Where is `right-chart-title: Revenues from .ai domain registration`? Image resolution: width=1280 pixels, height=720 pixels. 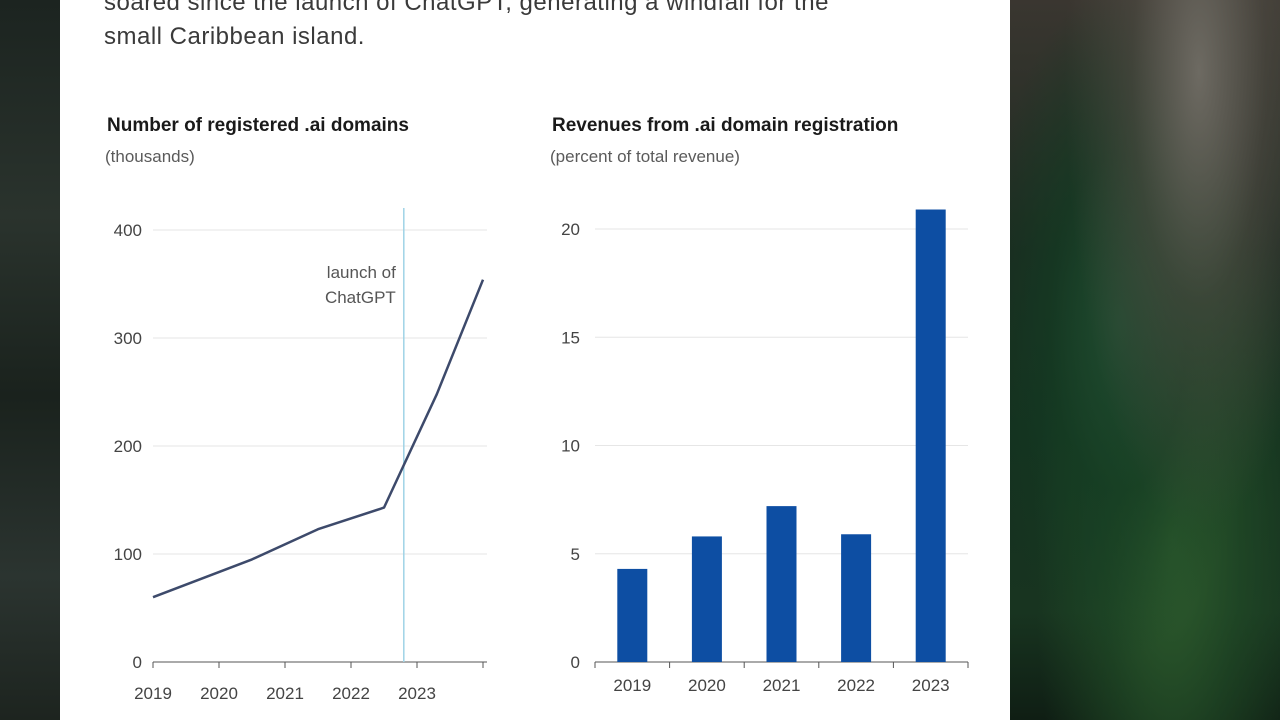
right-chart-title: Revenues from .ai domain registration is located at coordinates (725, 125).